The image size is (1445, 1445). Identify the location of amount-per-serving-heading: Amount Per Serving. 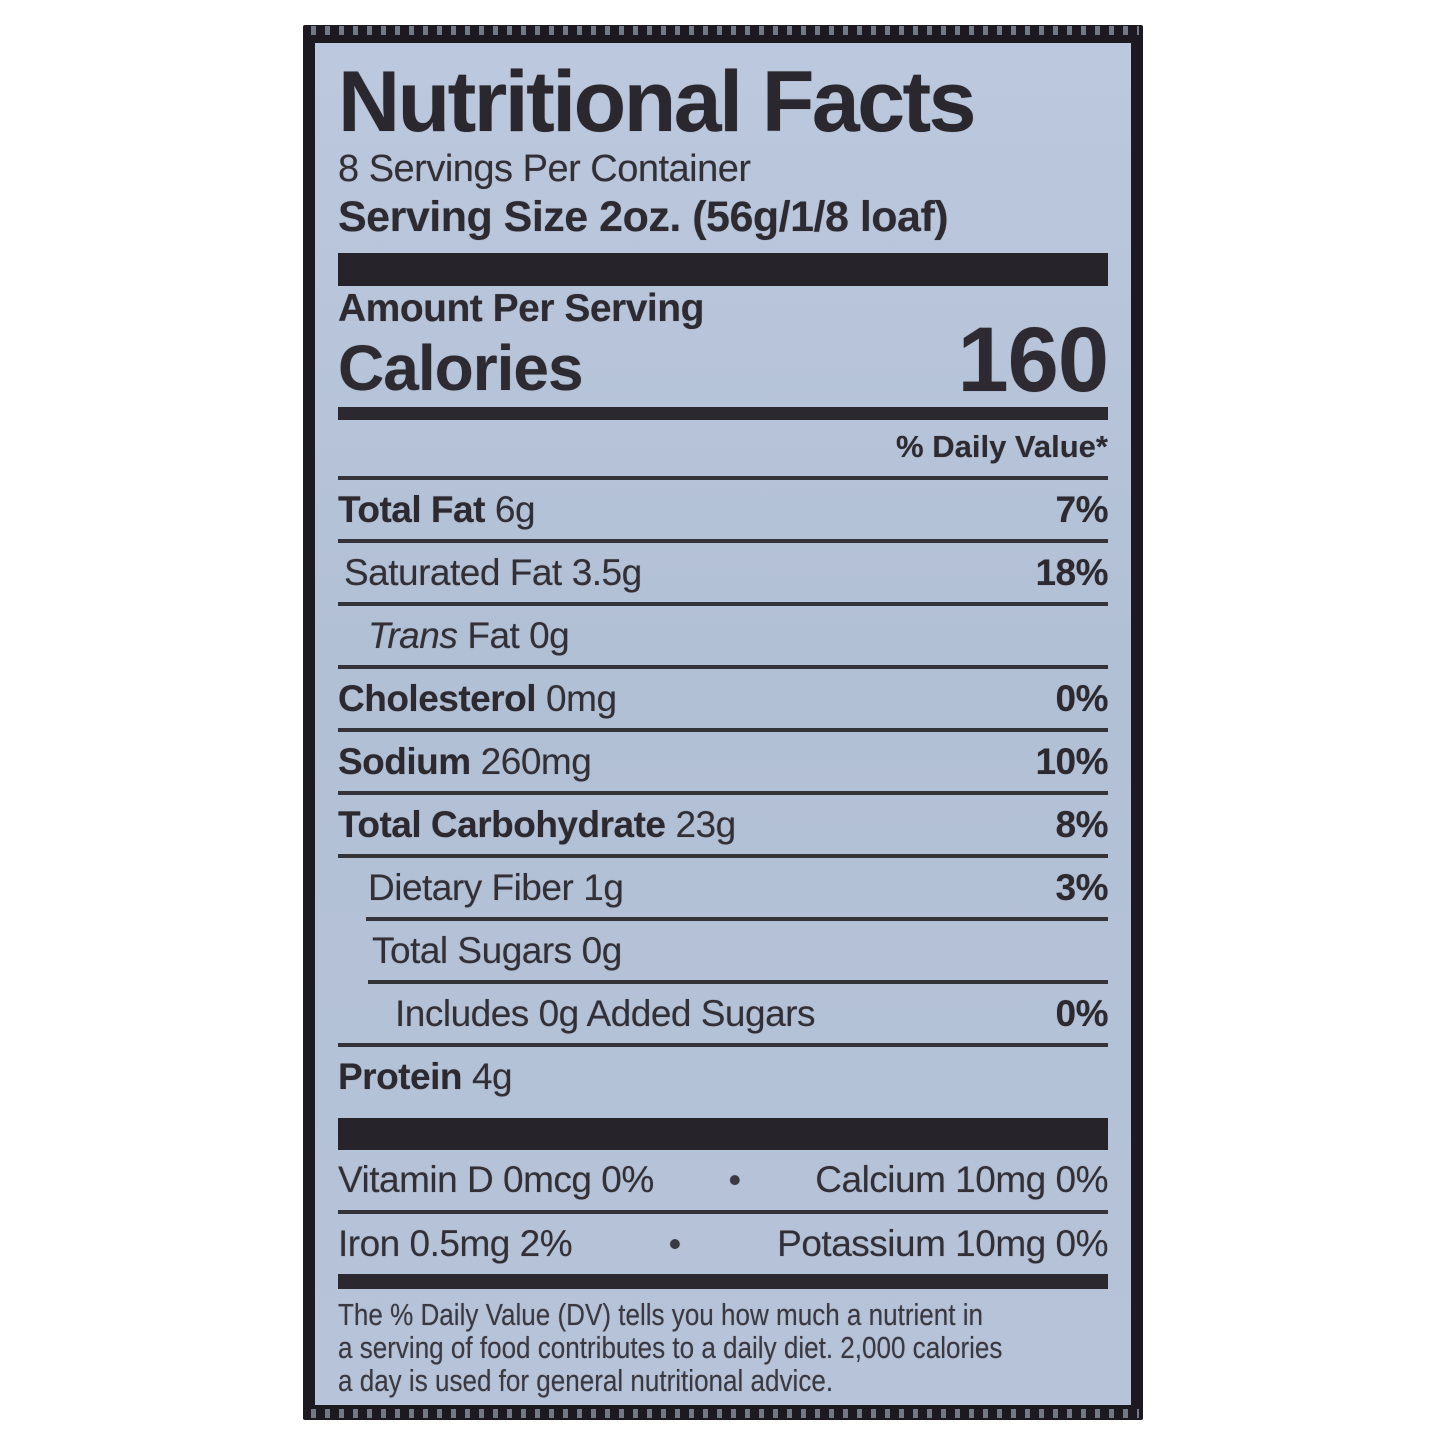
(521, 308).